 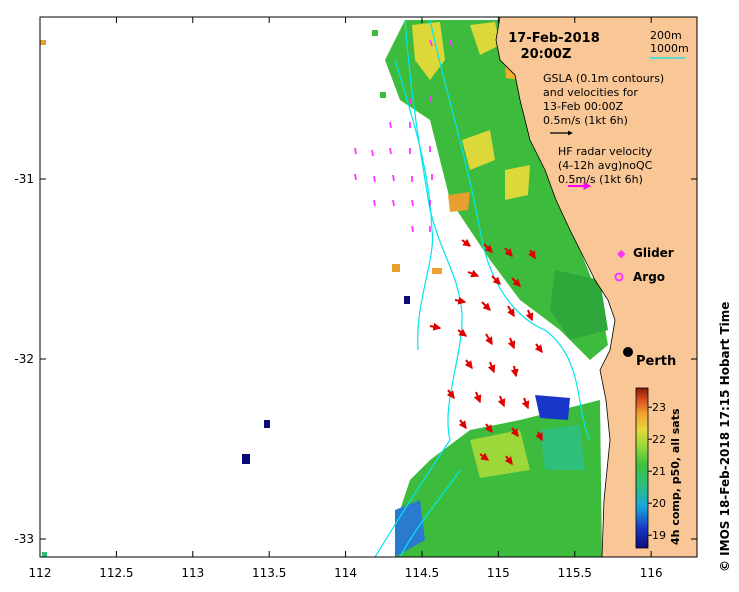 What do you see at coordinates (575, 573) in the screenshot?
I see `x-tick-label: 115.5` at bounding box center [575, 573].